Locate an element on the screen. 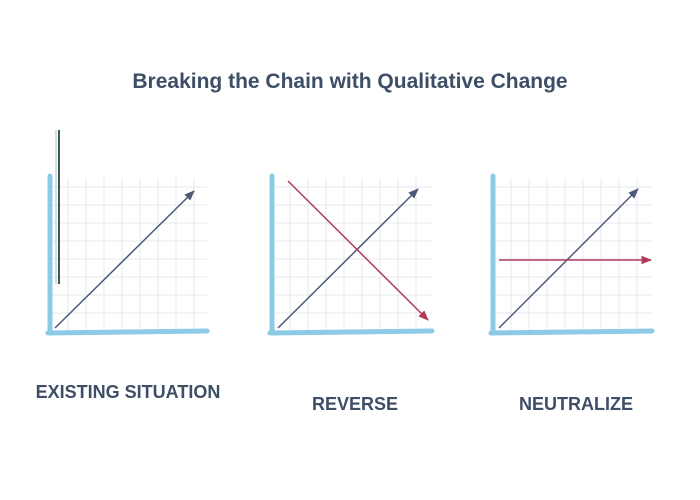 The height and width of the screenshot is (500, 700). panel-label-neutralize: NEUTRALIZE is located at coordinates (576, 404).